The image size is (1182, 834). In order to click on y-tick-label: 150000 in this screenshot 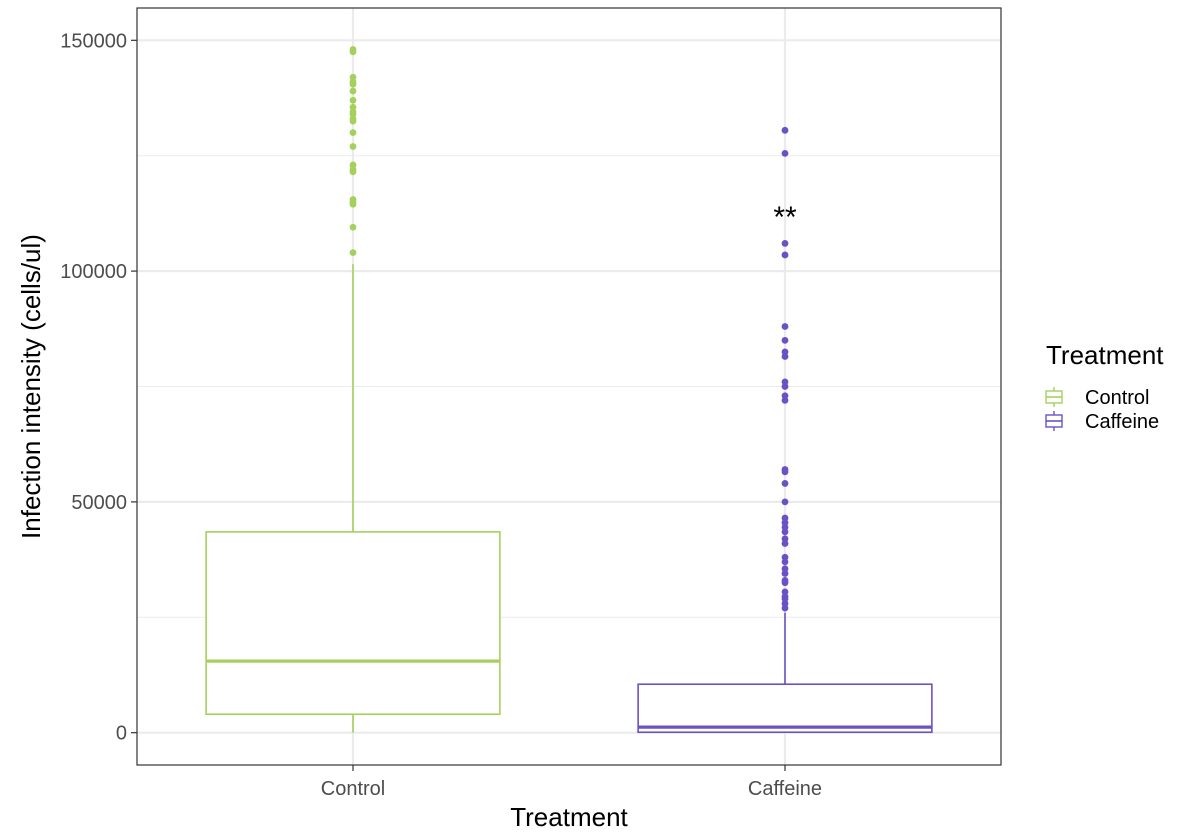, I will do `click(93, 41)`.